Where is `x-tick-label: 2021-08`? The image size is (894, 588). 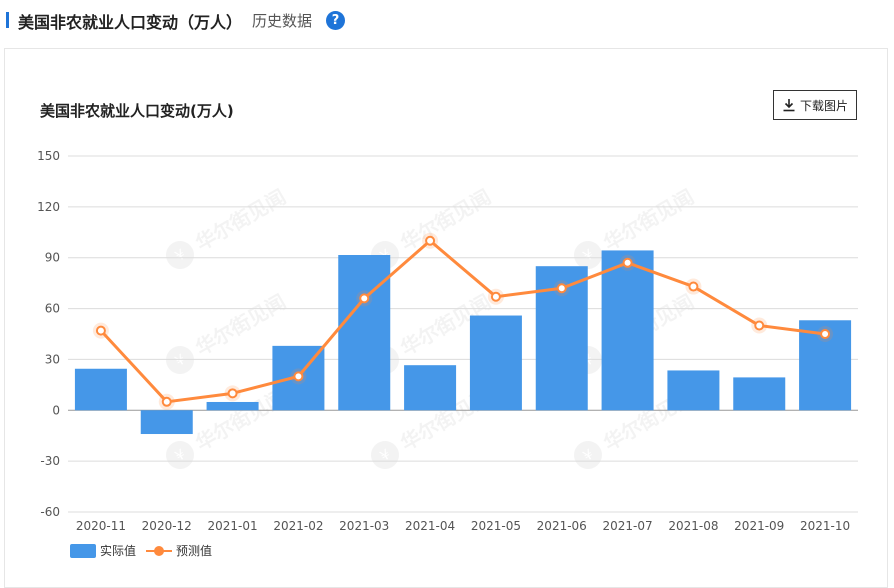 x-tick-label: 2021-08 is located at coordinates (693, 526).